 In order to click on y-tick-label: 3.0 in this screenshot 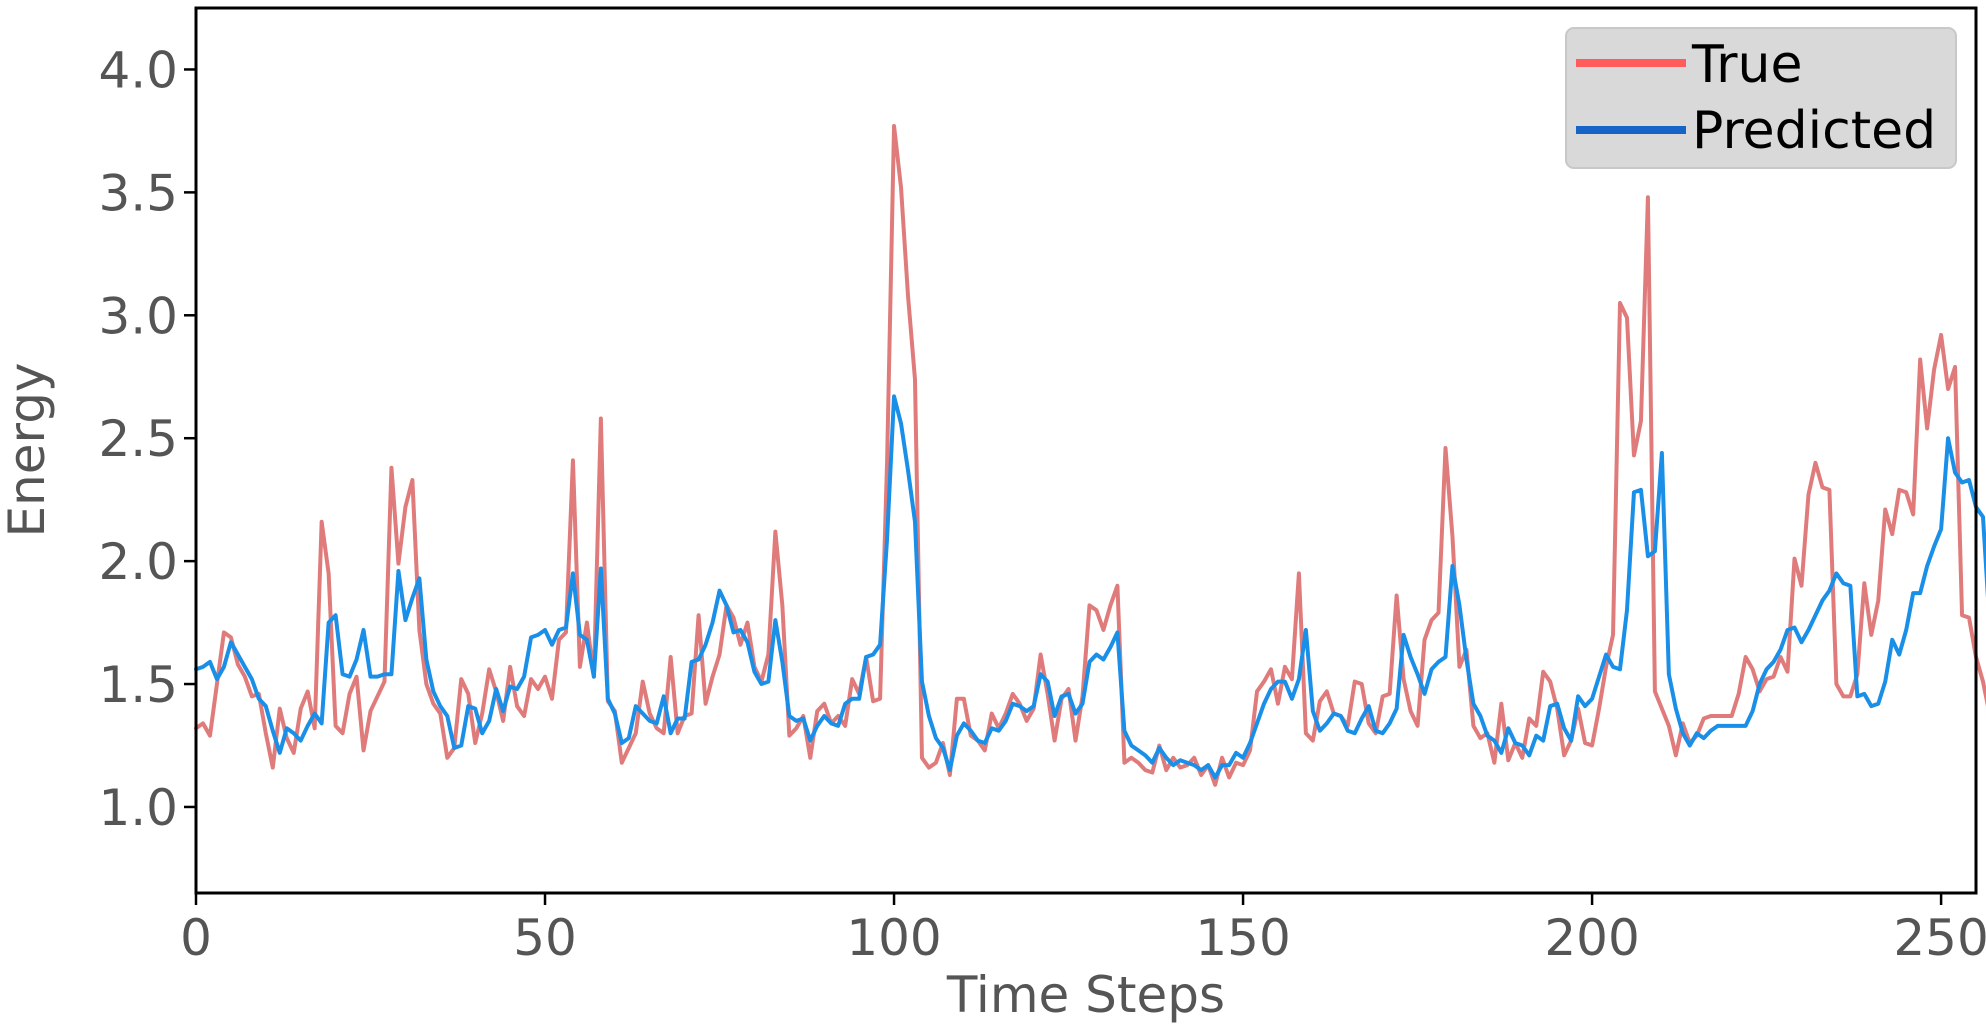, I will do `click(138, 316)`.